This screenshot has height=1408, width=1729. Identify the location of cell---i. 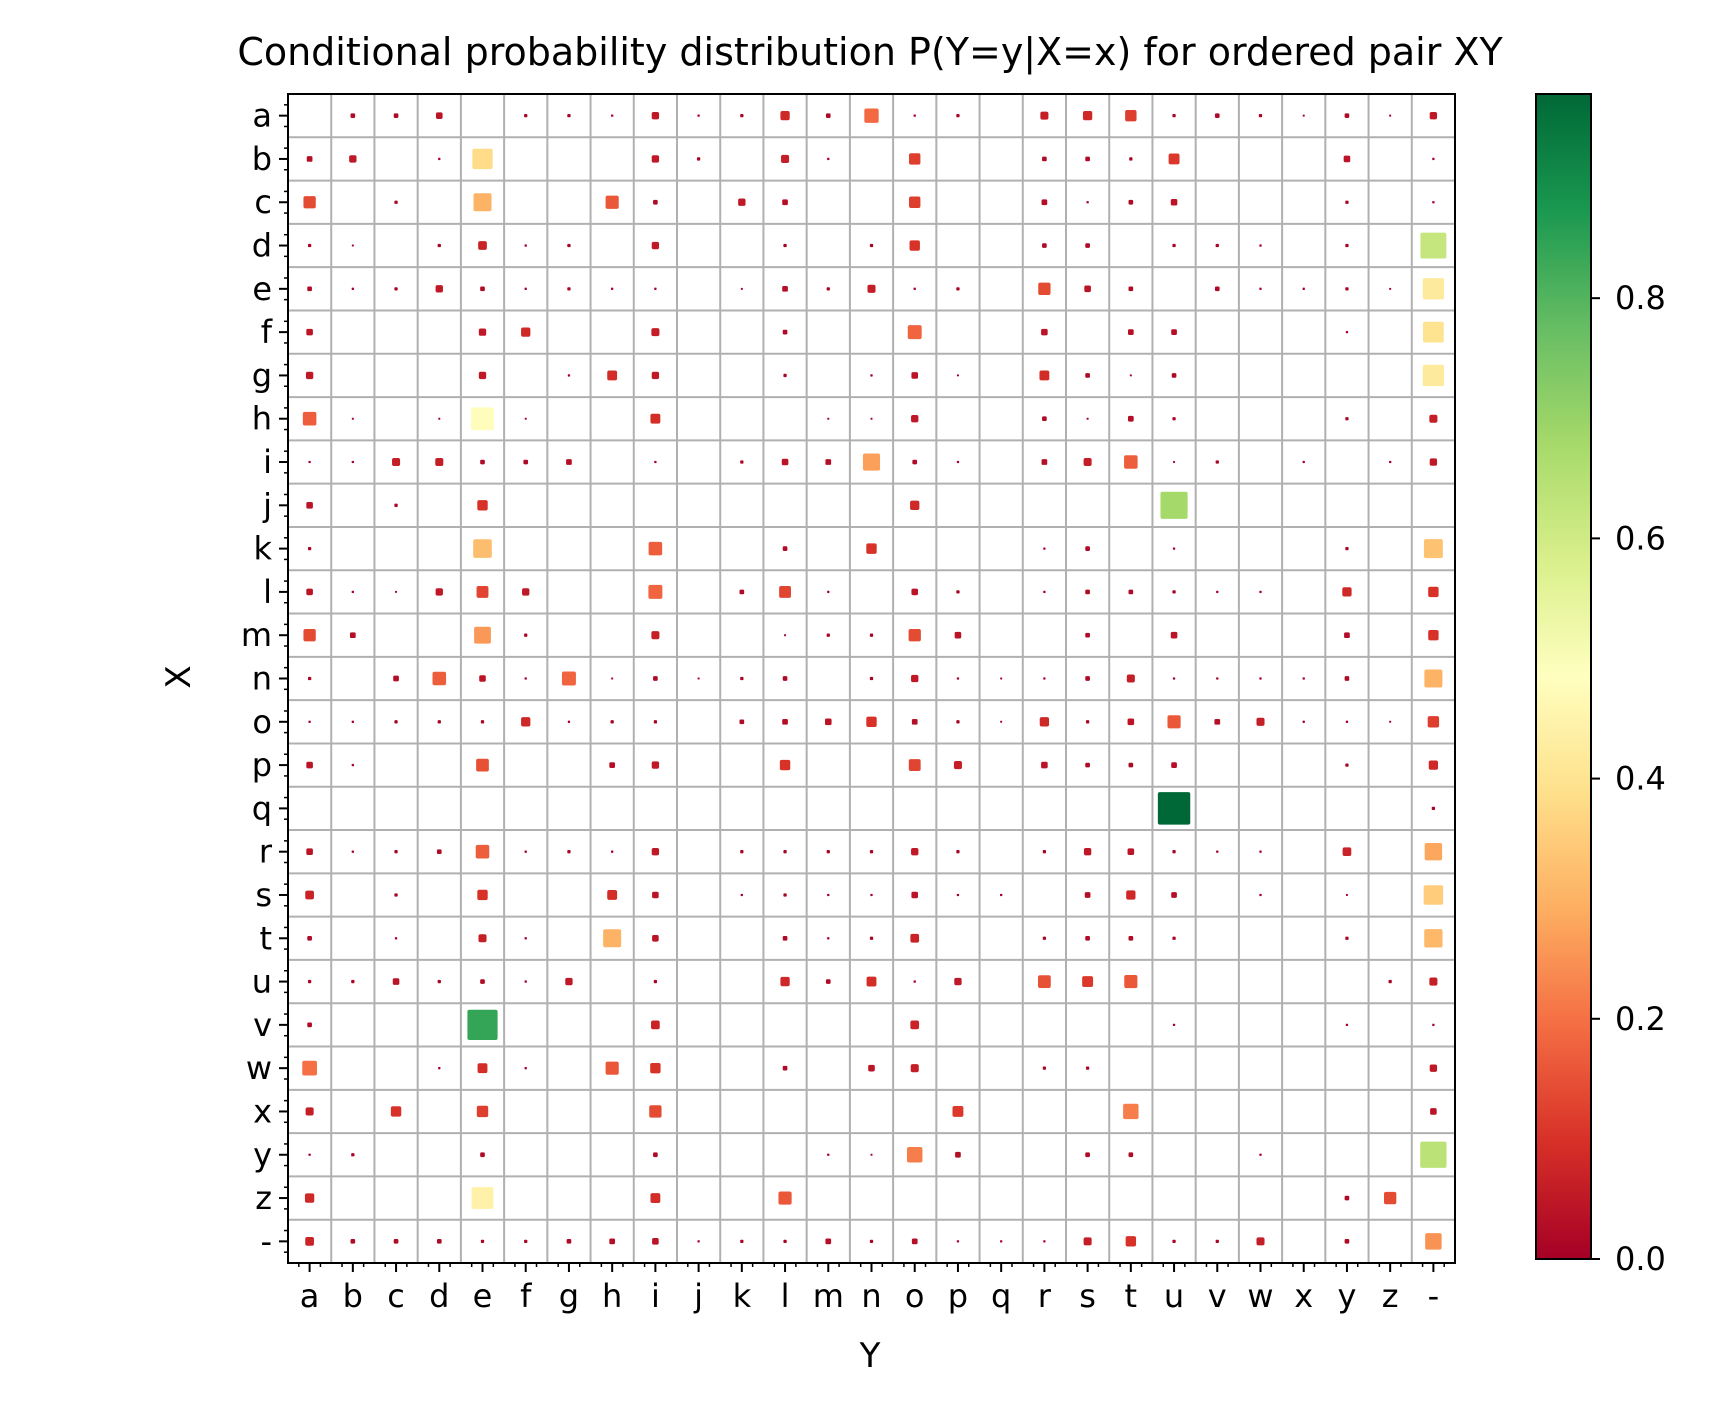
(655, 1241).